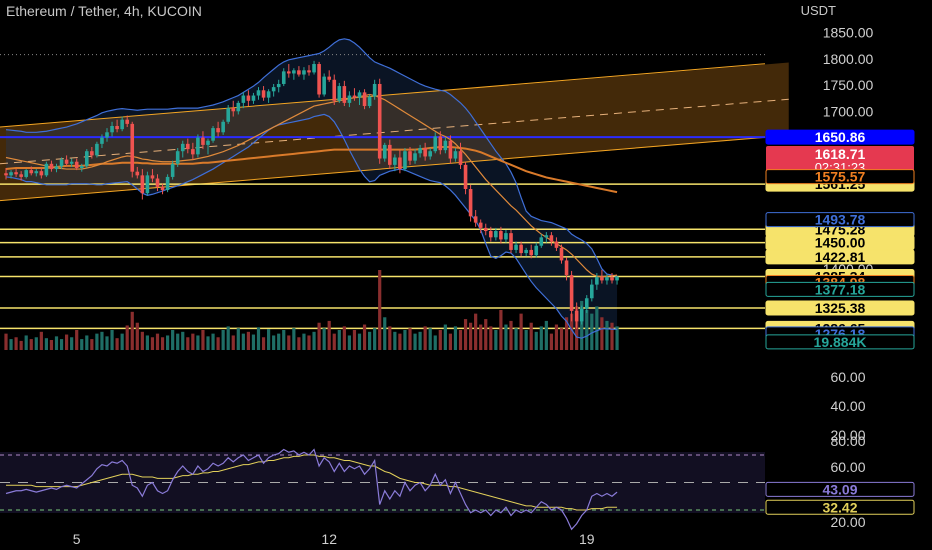 The height and width of the screenshot is (550, 932). I want to click on value-tag-19.884K-bg, so click(840, 342).